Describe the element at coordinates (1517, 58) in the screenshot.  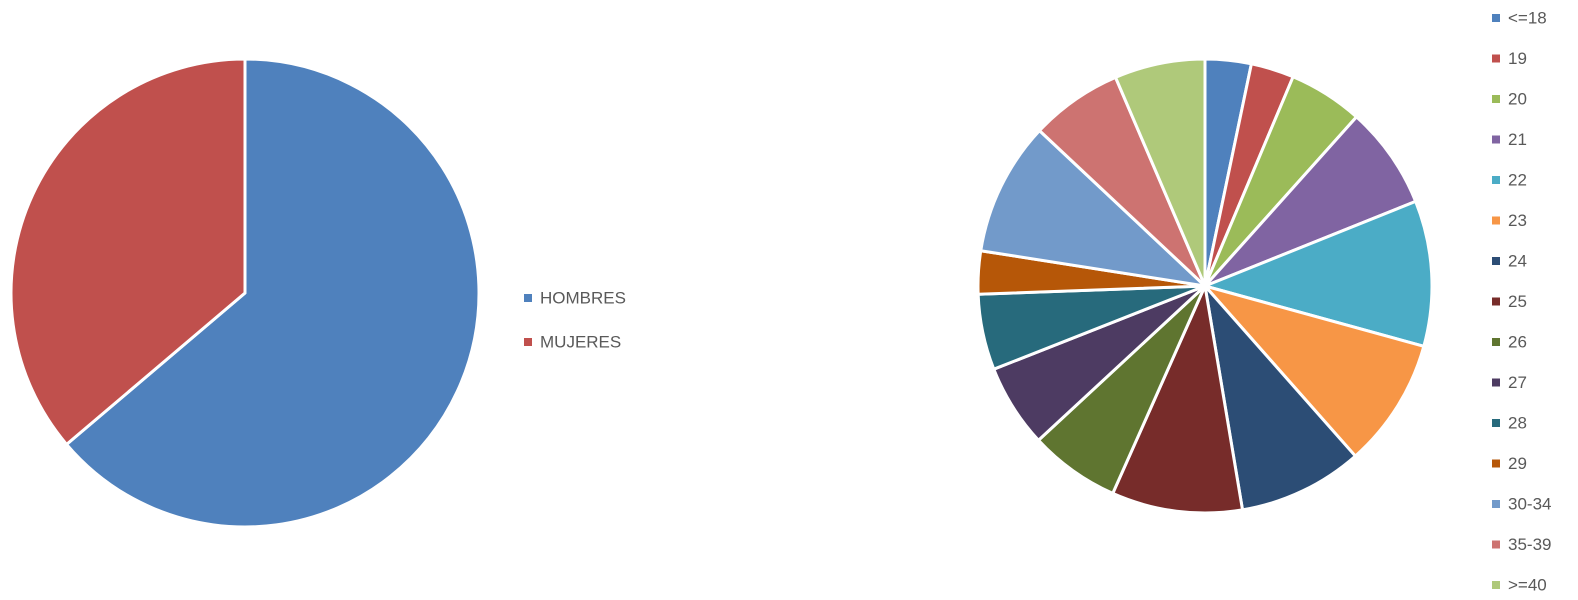
I see `age-legend-label-19: 19` at that location.